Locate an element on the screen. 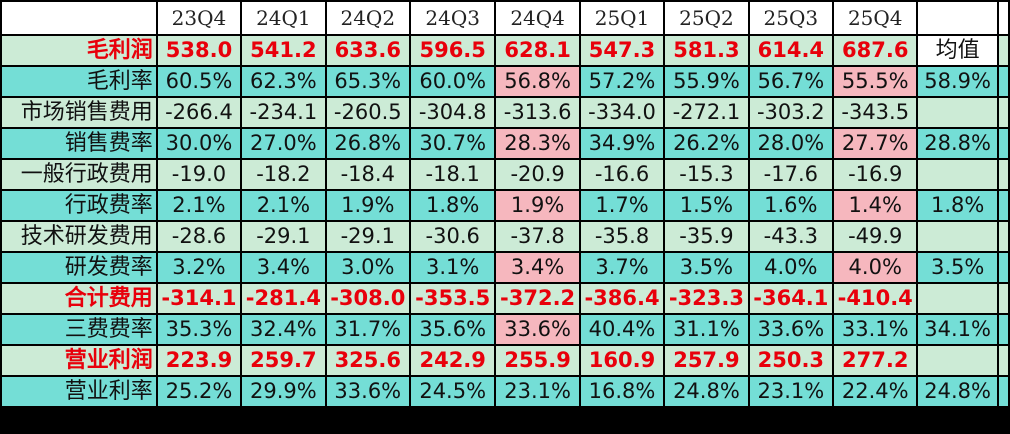 This screenshot has width=1010, height=434. value-cell: 547.3 is located at coordinates (622, 50).